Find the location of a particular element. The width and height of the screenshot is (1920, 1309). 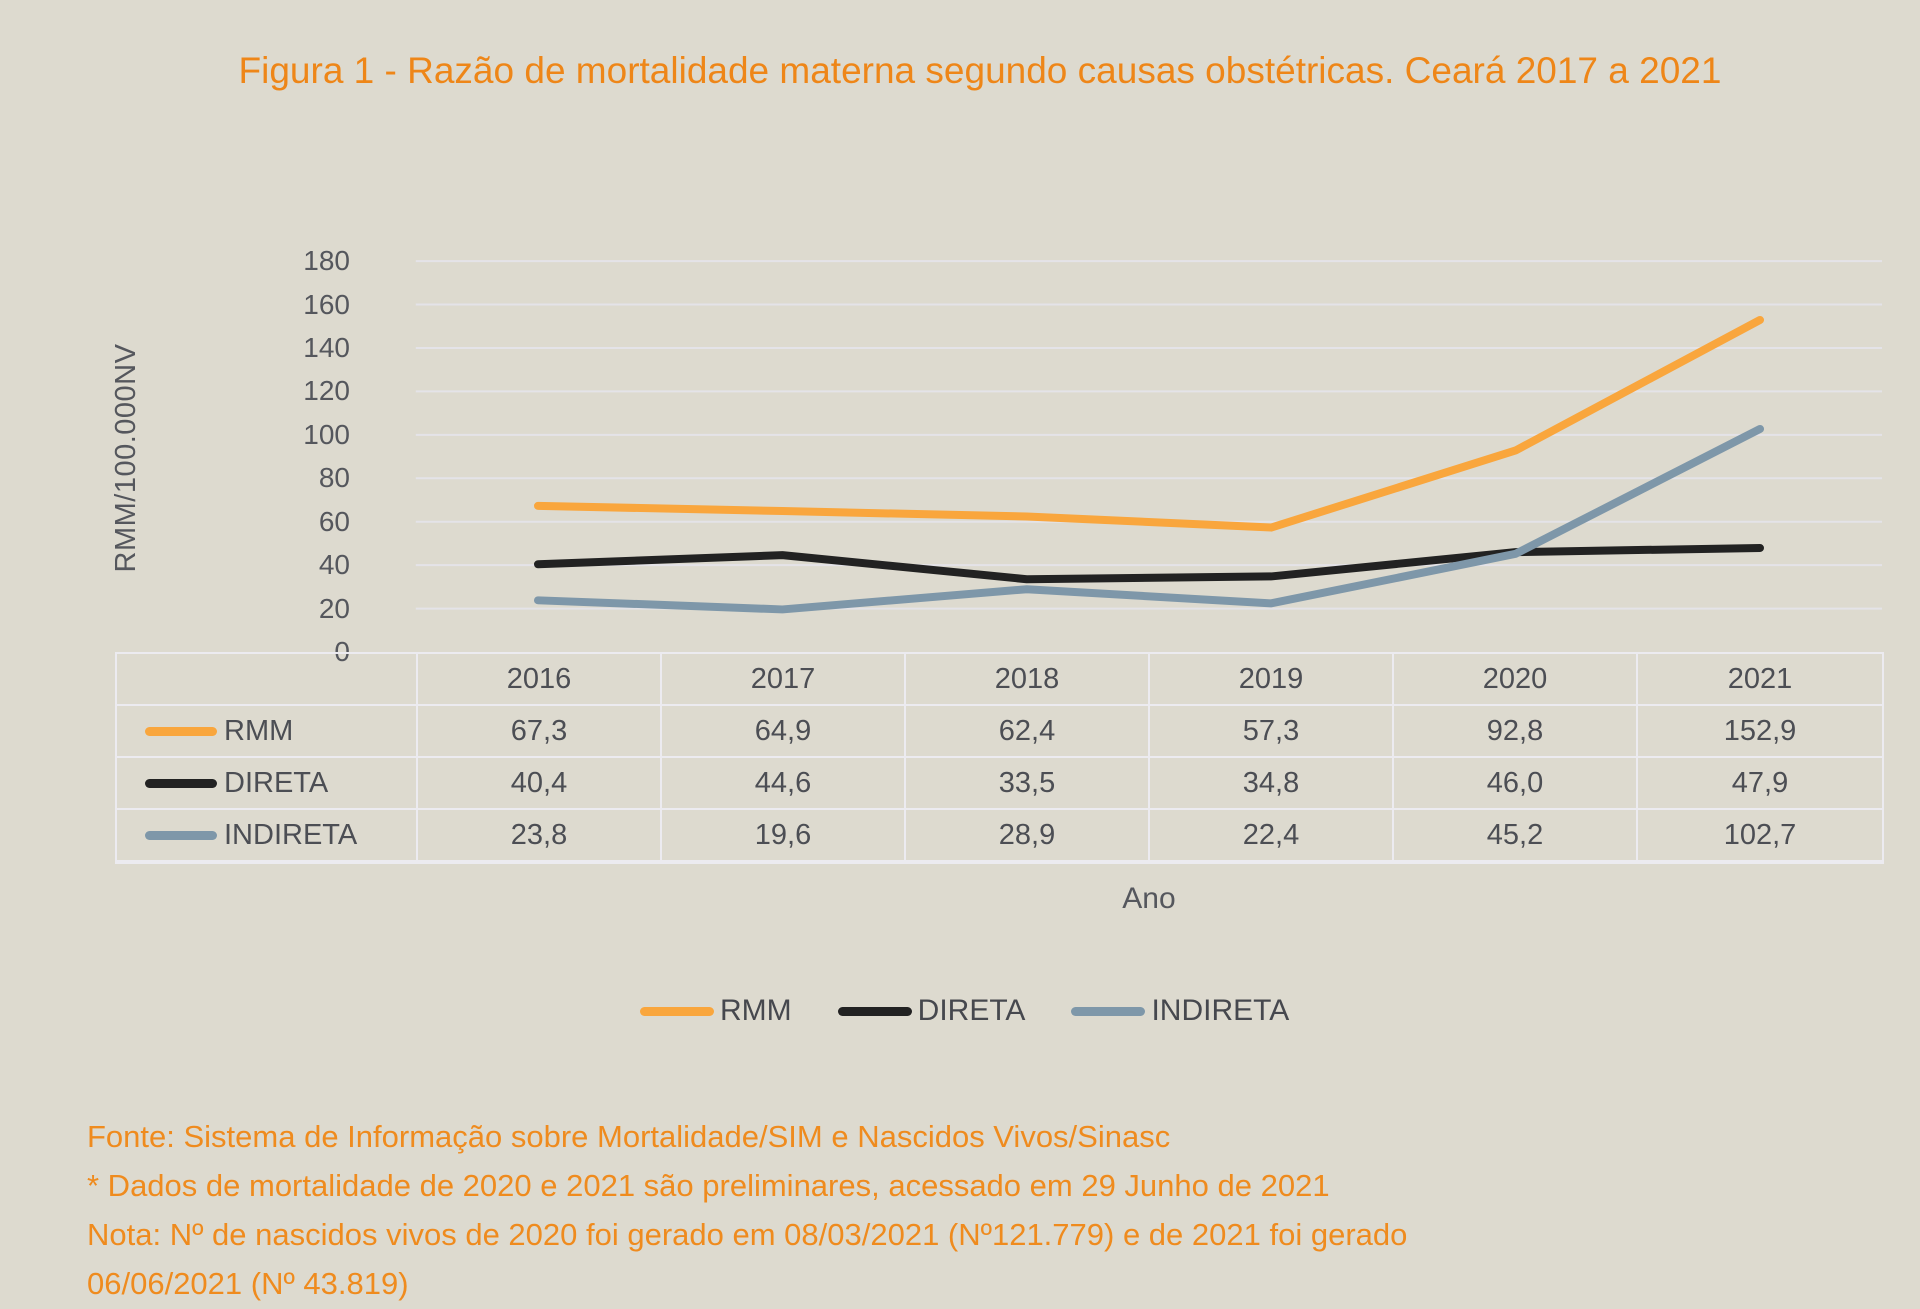

y-axis-tick-label: 180 is located at coordinates (326, 261).